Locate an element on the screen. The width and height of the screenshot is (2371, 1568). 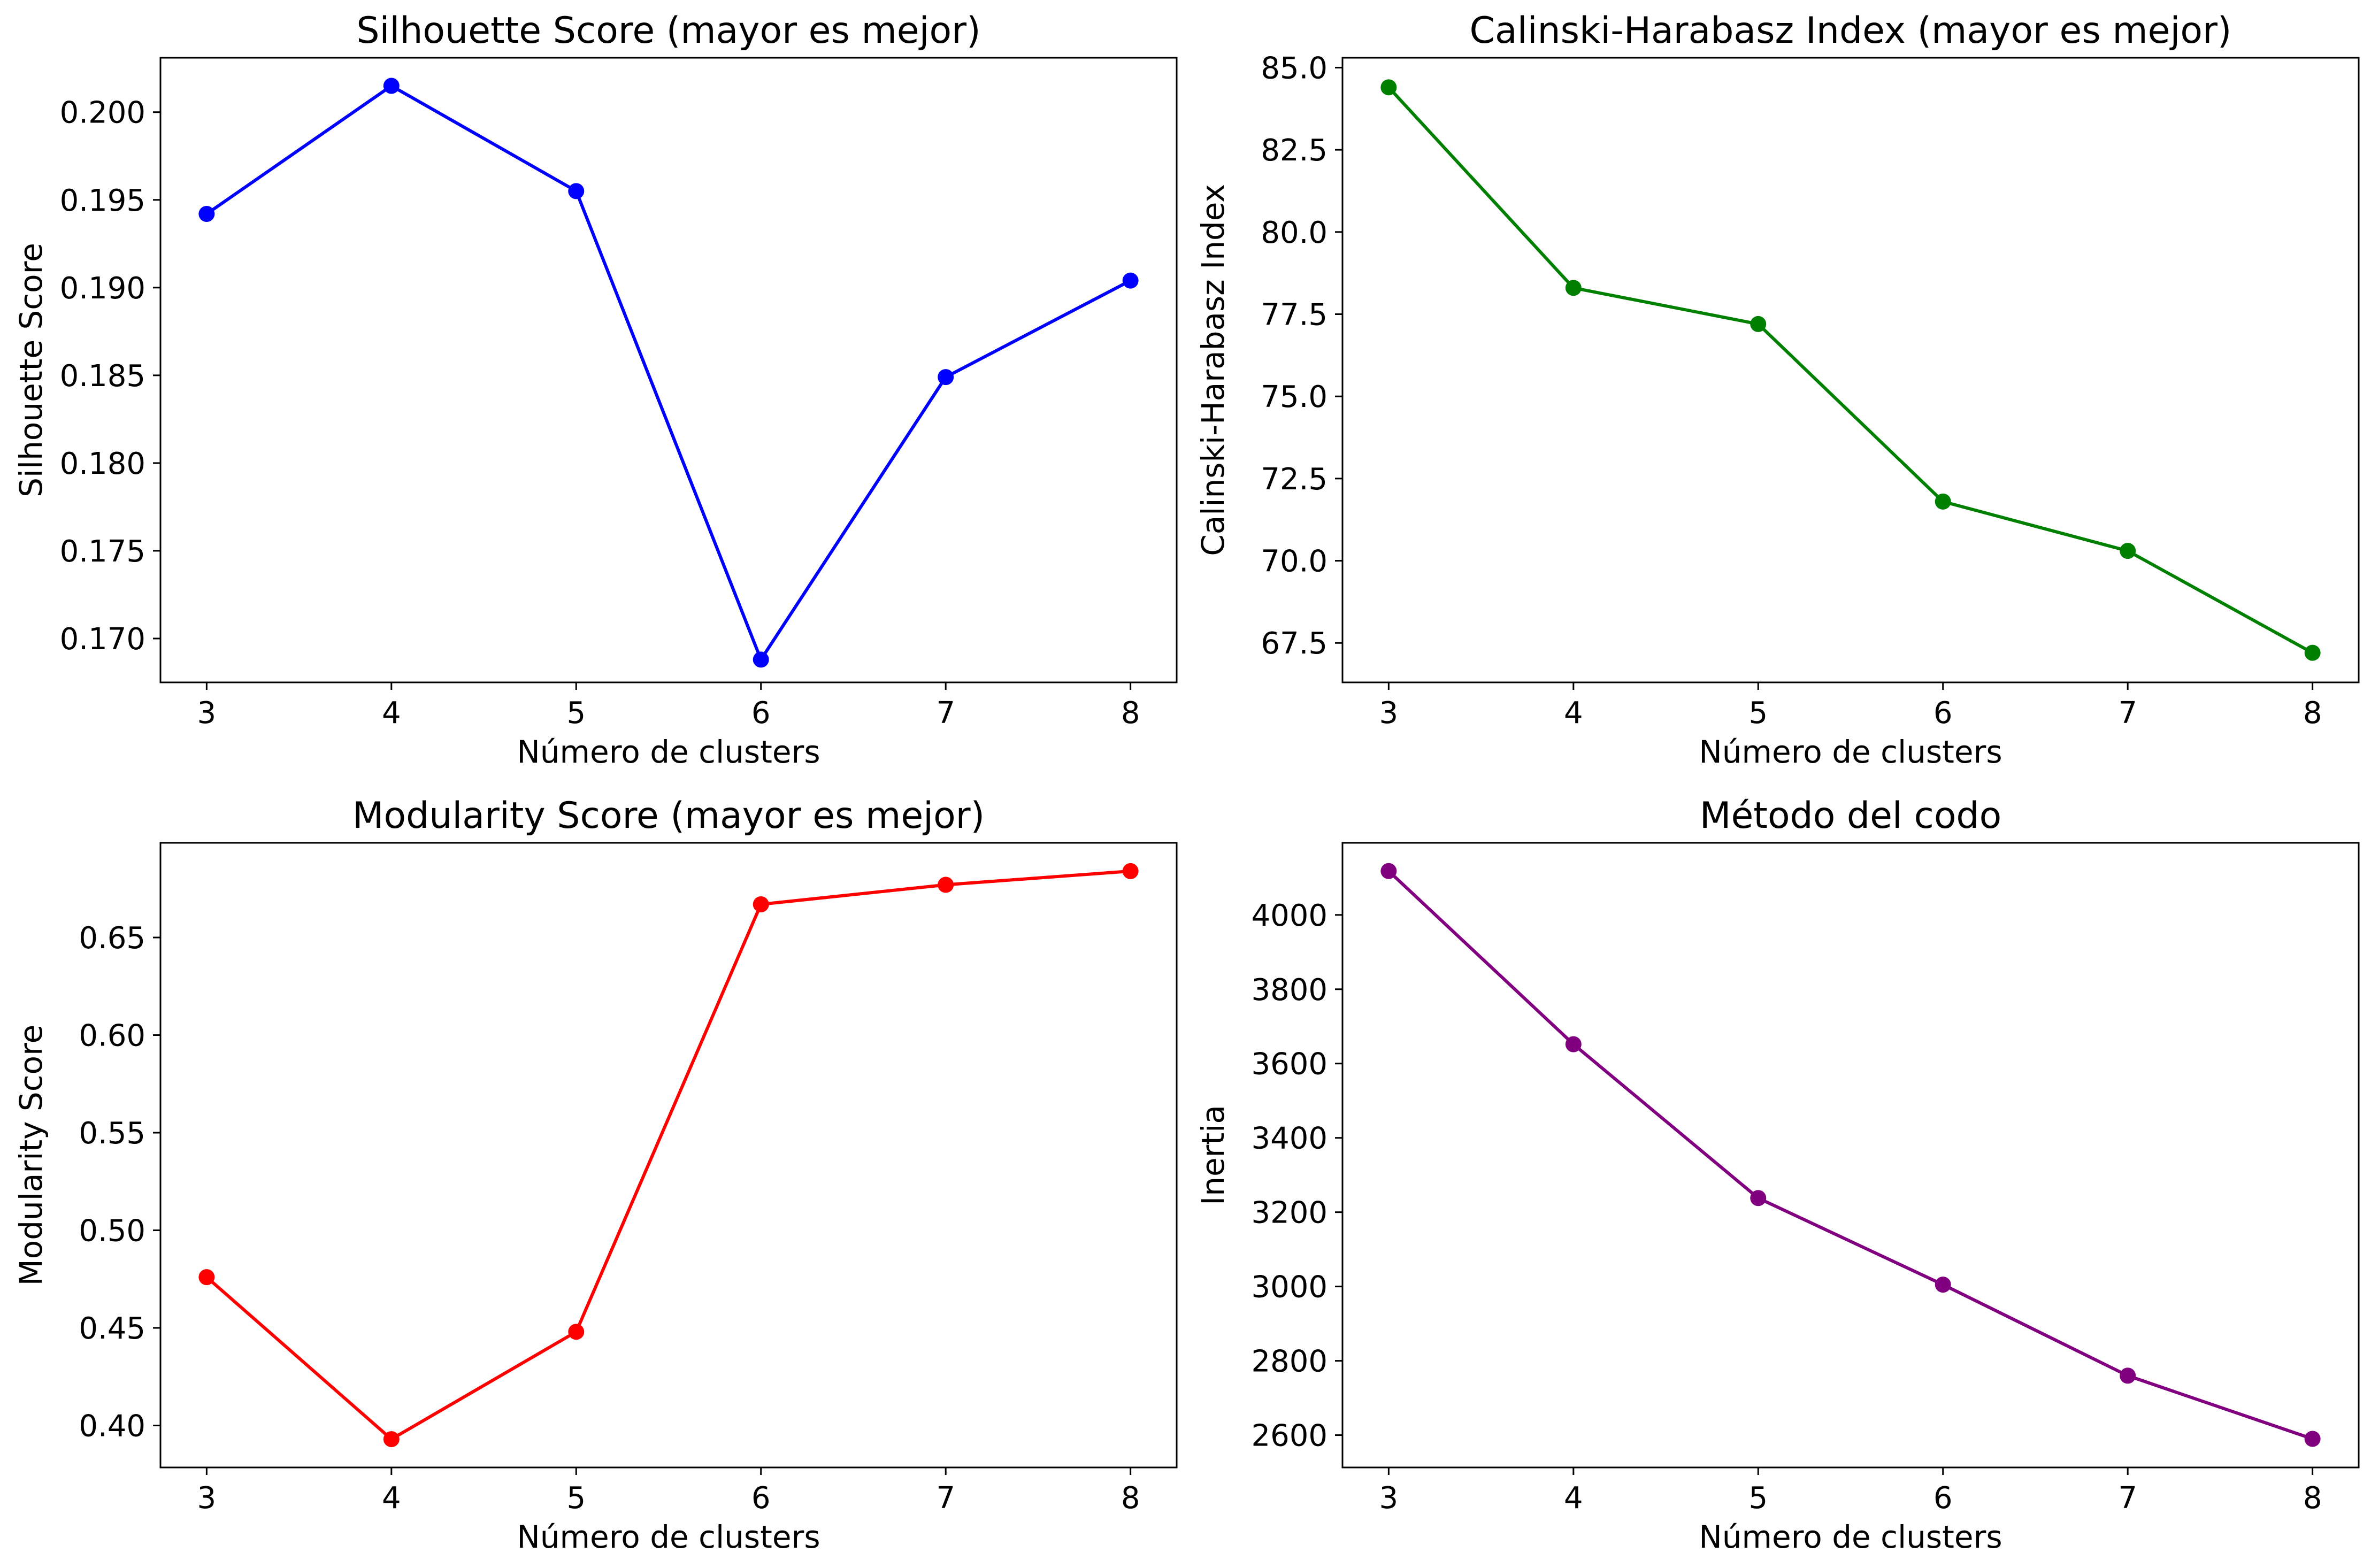
y-tick-label: 0.175 is located at coordinates (102, 551).